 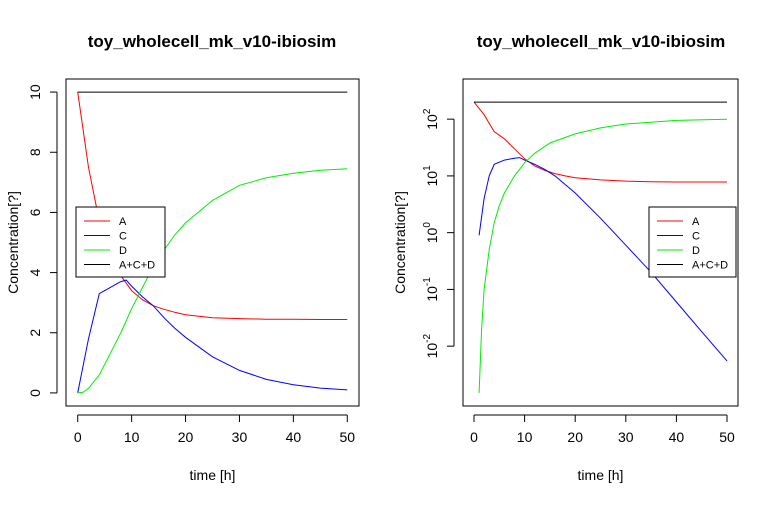 I want to click on y-tick-label: 102, so click(x=431, y=119).